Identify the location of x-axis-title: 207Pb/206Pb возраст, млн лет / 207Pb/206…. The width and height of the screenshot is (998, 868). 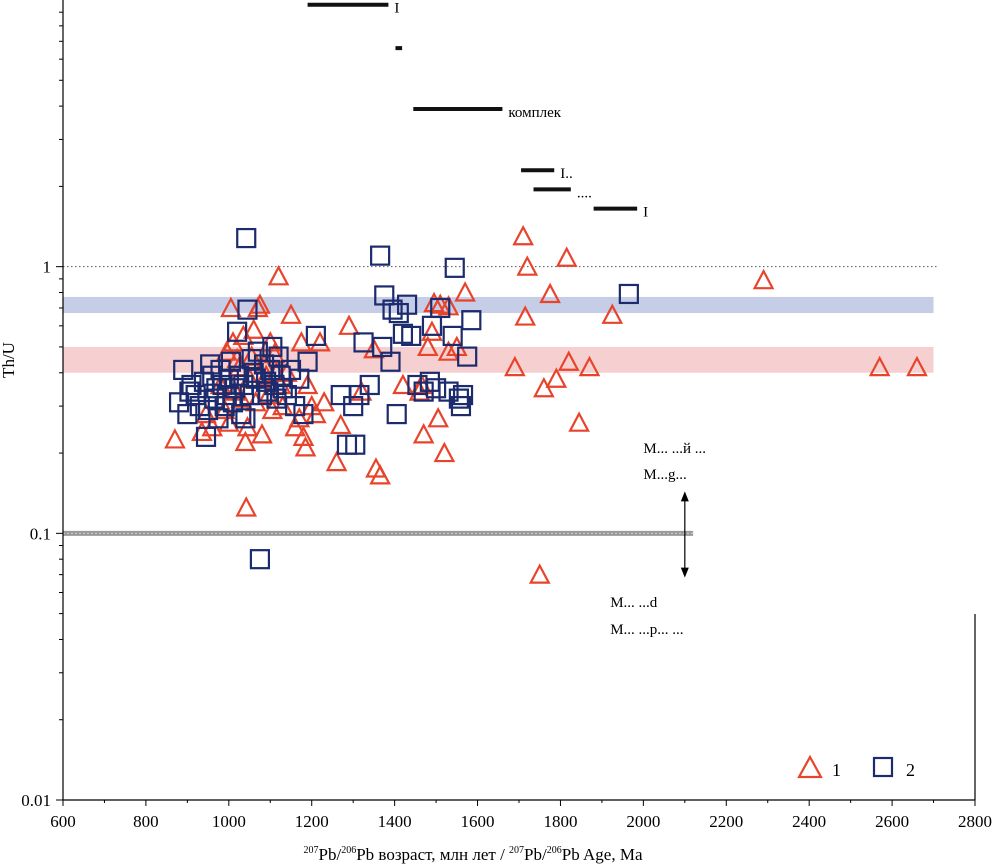
(473, 854).